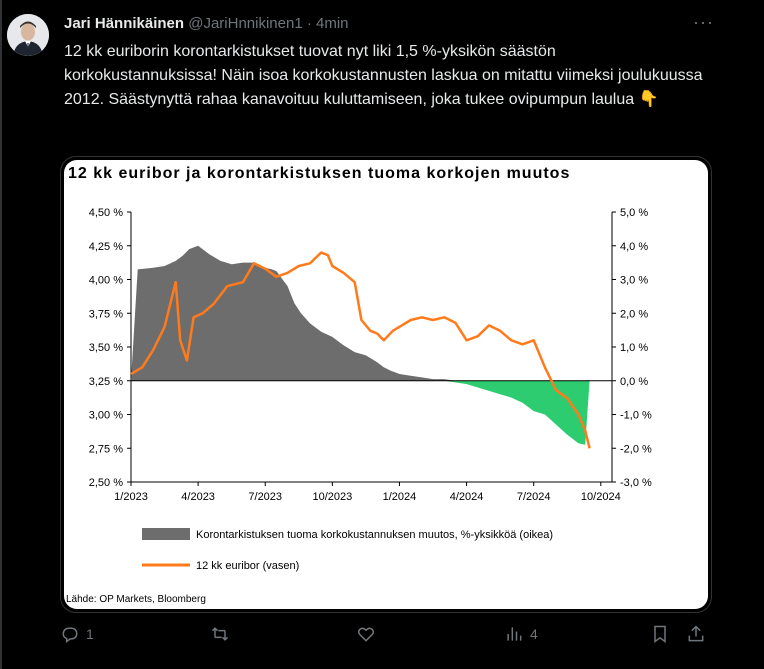 The height and width of the screenshot is (669, 764). I want to click on x-tick-label: 4/2023, so click(198, 497).